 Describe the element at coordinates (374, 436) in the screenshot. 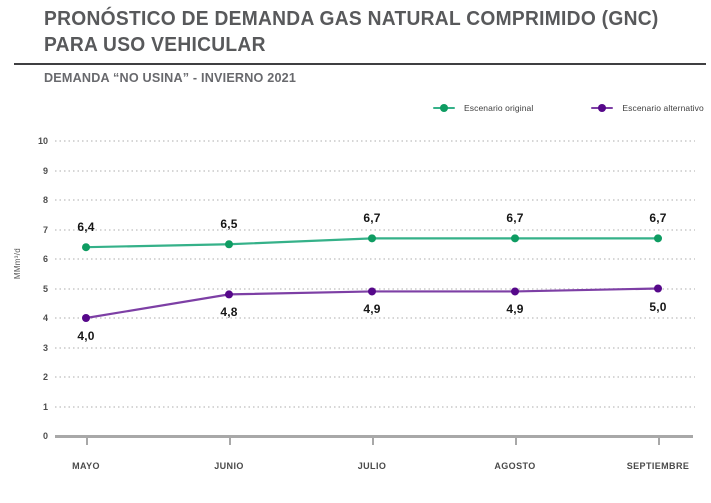

I see `x-axis-line` at that location.